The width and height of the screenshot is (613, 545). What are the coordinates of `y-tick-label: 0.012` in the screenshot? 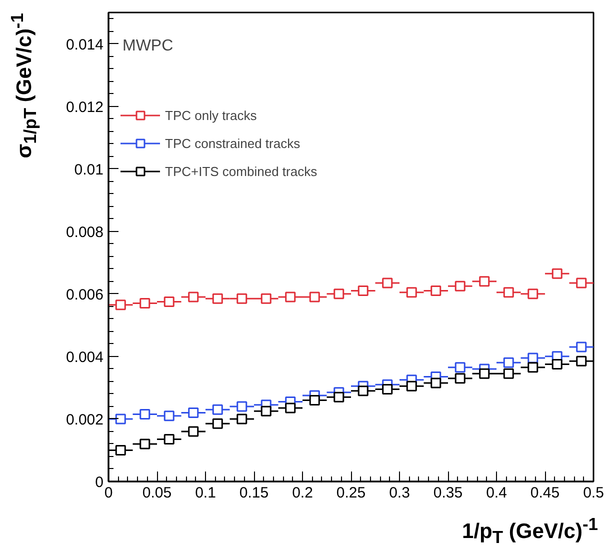 It's located at (85, 107).